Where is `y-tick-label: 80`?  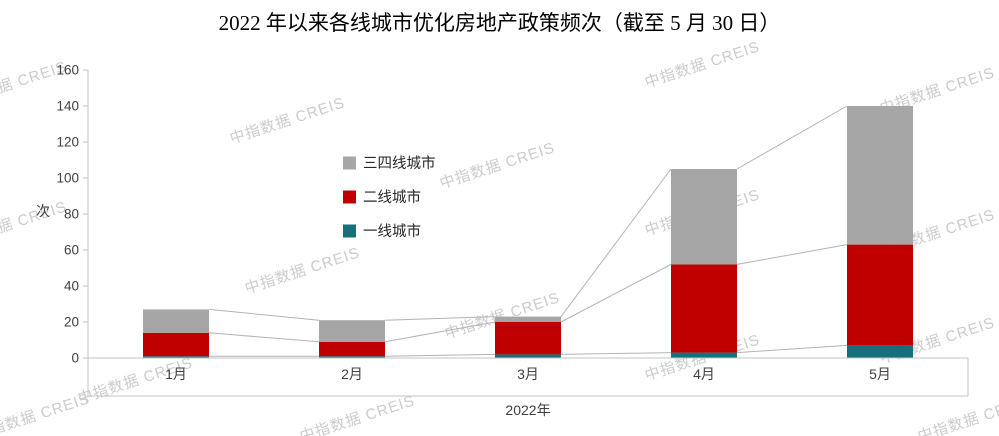
y-tick-label: 80 is located at coordinates (71, 214).